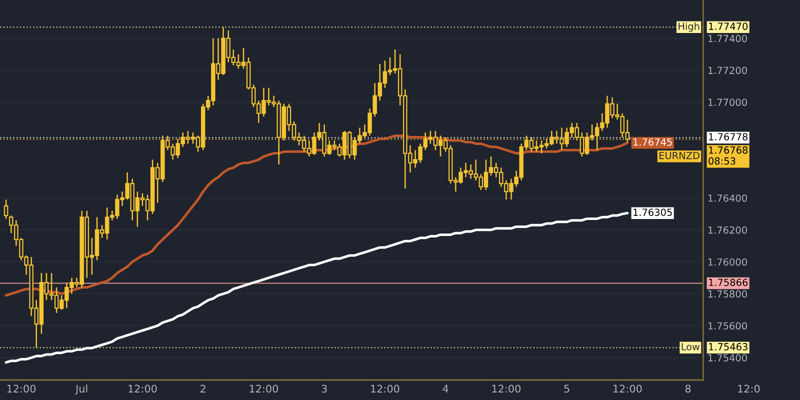 This screenshot has width=800, height=400. I want to click on y-tick-label: 1.75600, so click(727, 326).